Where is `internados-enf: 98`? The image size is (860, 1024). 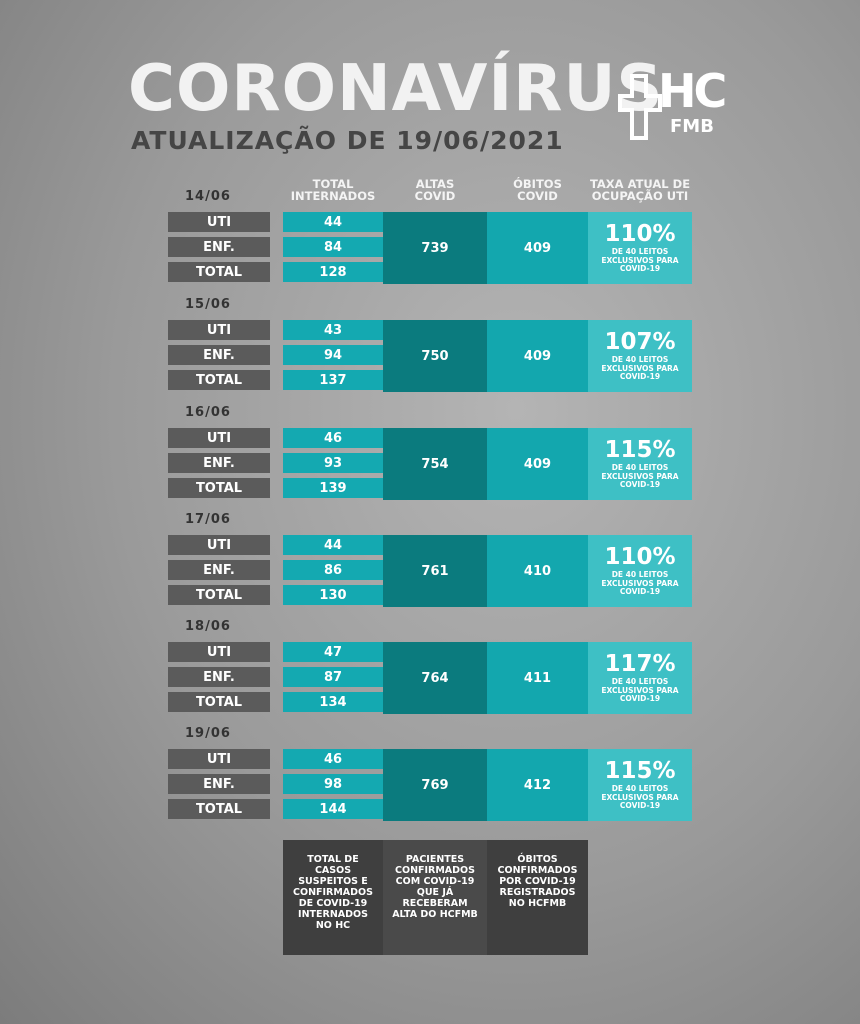
internados-enf: 98 is located at coordinates (333, 784).